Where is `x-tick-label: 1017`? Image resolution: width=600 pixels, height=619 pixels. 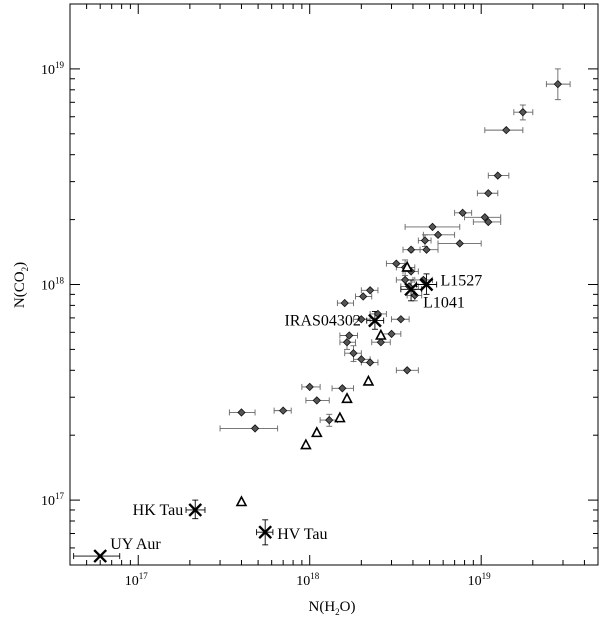
x-tick-label: 1017 is located at coordinates (137, 580).